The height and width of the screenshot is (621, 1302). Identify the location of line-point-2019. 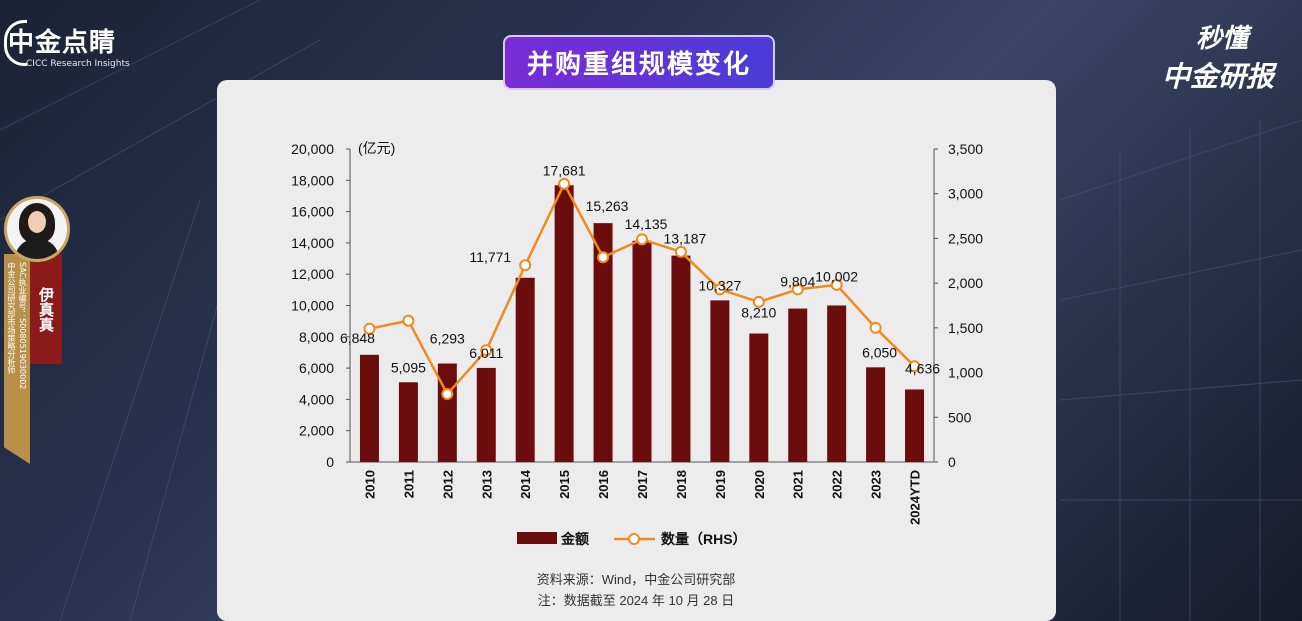
(719, 289).